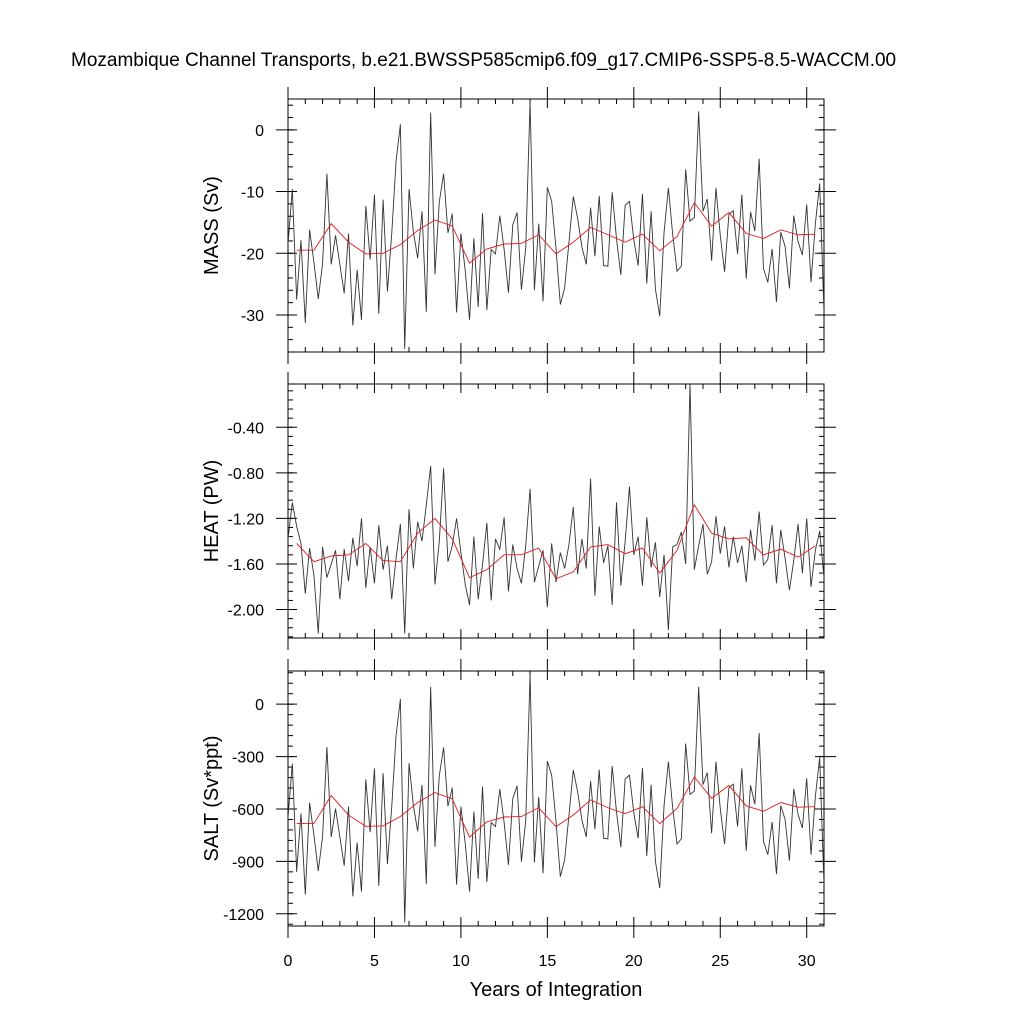 This screenshot has height=1029, width=1024. What do you see at coordinates (720, 961) in the screenshot?
I see `x-tick-label: 25` at bounding box center [720, 961].